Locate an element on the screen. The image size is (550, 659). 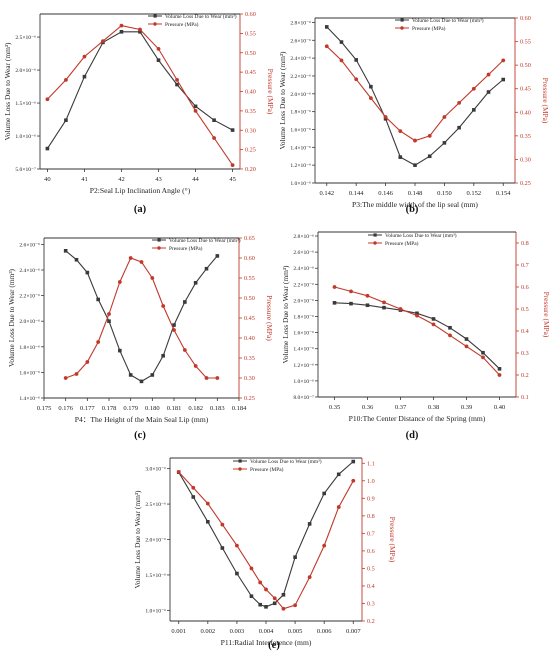
right-tick-label: 0.55 is located at coordinates (525, 42).